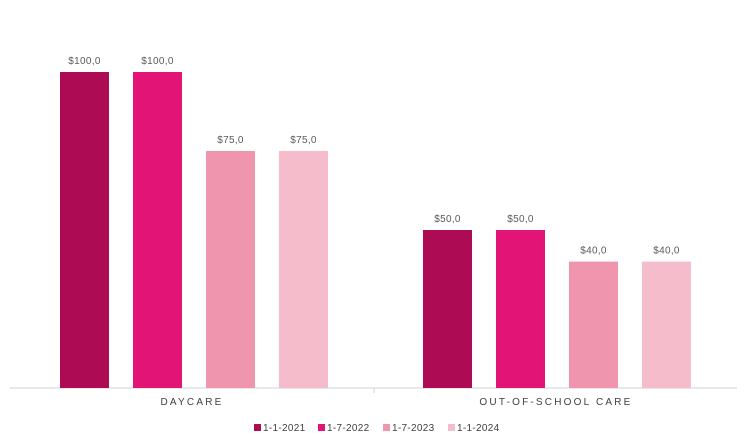  Describe the element at coordinates (284, 428) in the screenshot. I see `legend-label: 1-1-2021` at that location.